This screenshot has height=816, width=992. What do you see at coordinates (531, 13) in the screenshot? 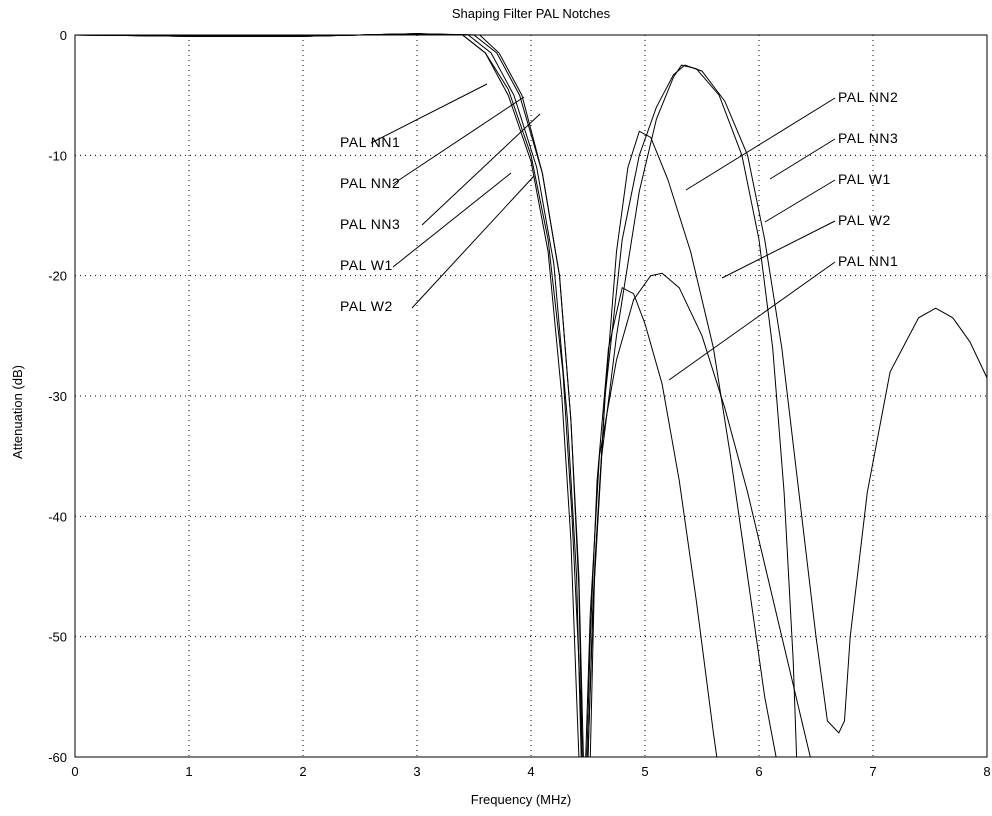
I see `chart-title: Shaping Filter PAL Notches` at bounding box center [531, 13].